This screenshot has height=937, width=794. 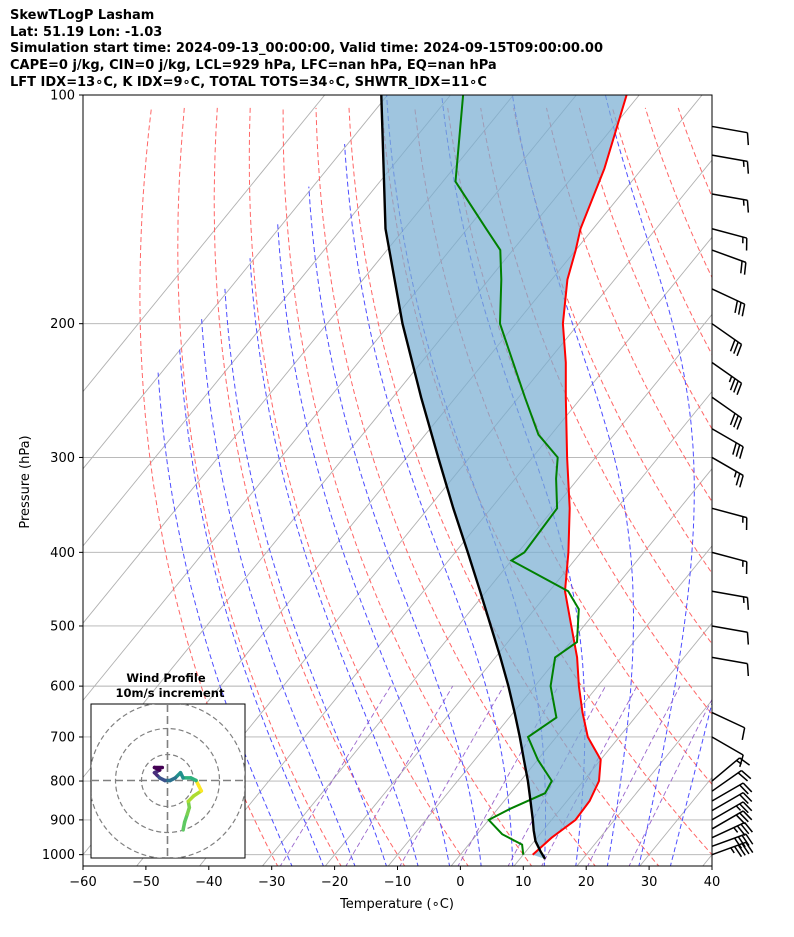 What do you see at coordinates (86, 32) in the screenshot?
I see `header-location: Lat: 51.19 Lon: -1.03` at bounding box center [86, 32].